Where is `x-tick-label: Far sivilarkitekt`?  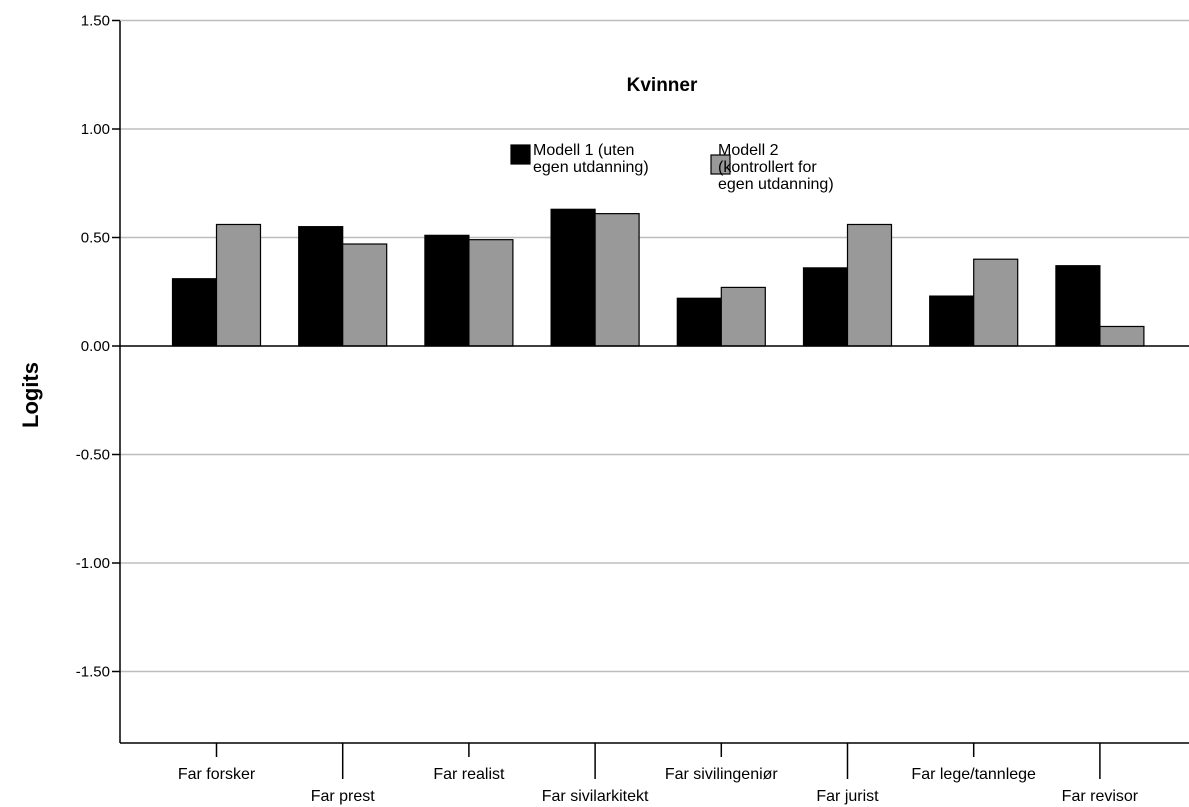
x-tick-label: Far sivilarkitekt is located at coordinates (595, 796).